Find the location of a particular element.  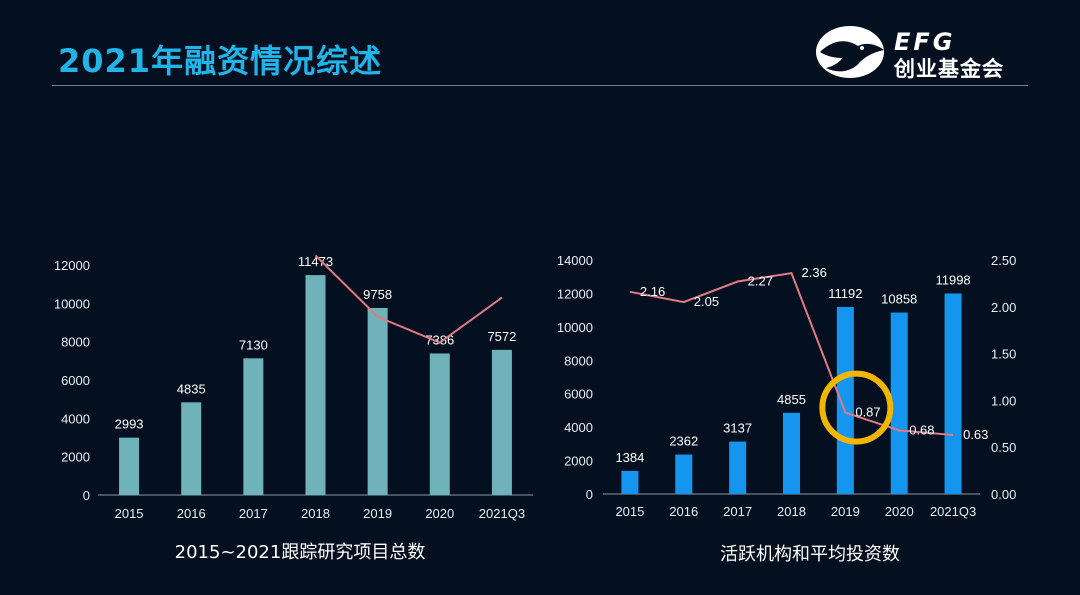

efg-logo: EFG 创业基金会 is located at coordinates (919, 52).